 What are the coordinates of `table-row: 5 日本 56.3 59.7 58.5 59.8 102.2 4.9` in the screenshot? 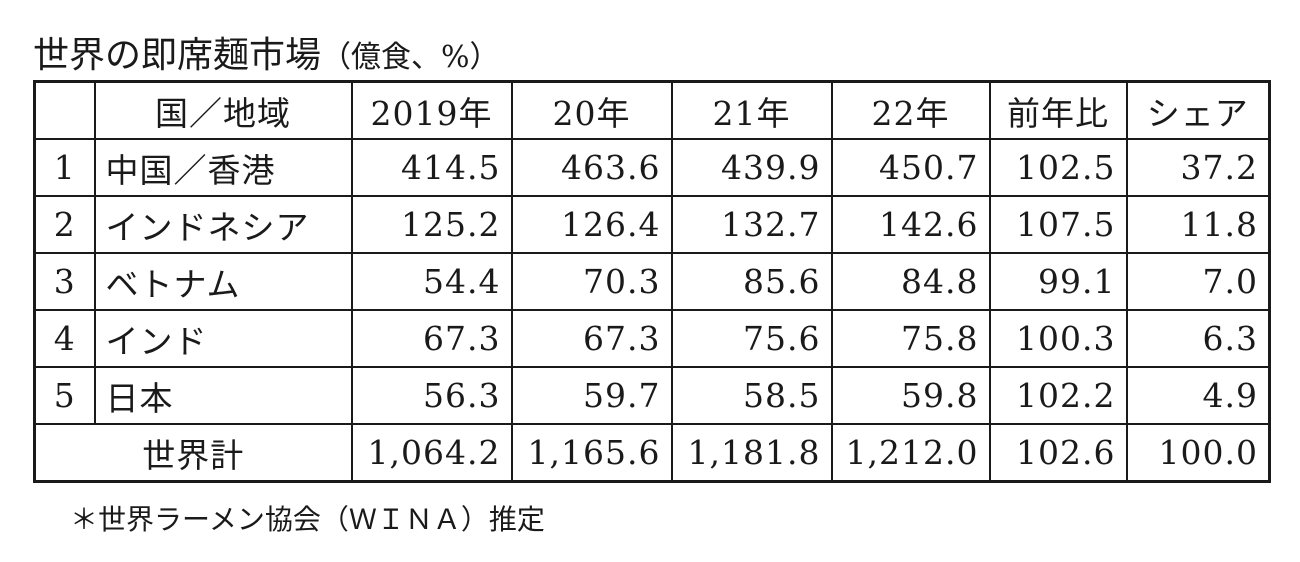 It's located at (652, 395).